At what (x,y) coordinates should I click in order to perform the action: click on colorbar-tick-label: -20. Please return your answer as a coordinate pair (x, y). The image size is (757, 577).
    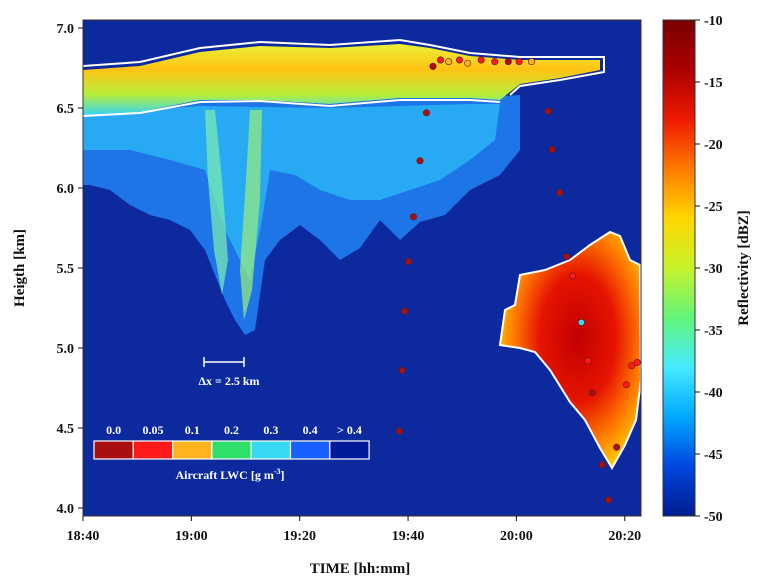
    Looking at the image, I should click on (713, 145).